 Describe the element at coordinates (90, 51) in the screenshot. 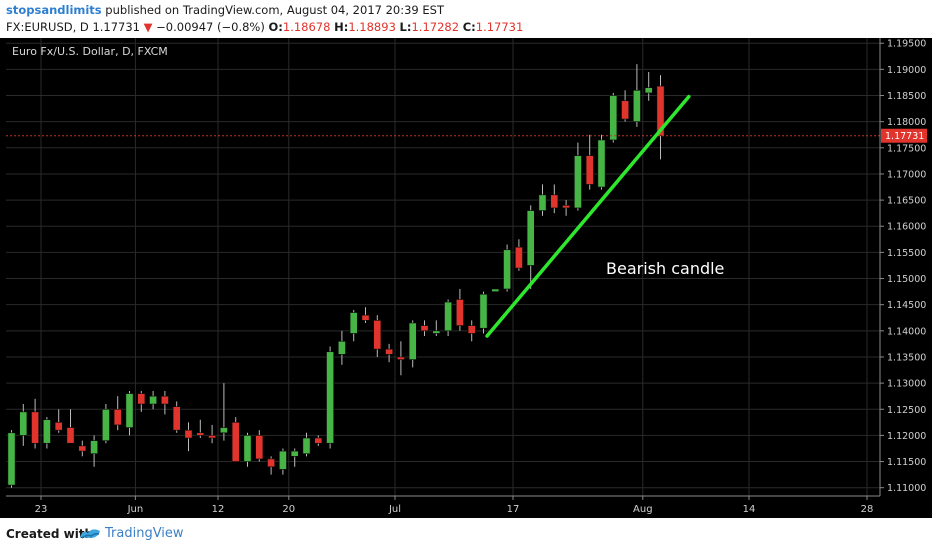

I see `chart-title: Euro Fx/U.S. Dollar, D, FXCM` at that location.